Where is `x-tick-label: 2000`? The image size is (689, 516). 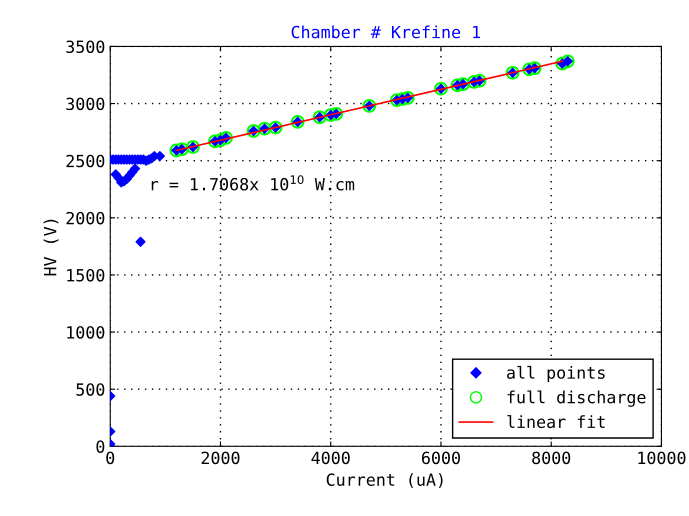
x-tick-label: 2000 is located at coordinates (221, 458).